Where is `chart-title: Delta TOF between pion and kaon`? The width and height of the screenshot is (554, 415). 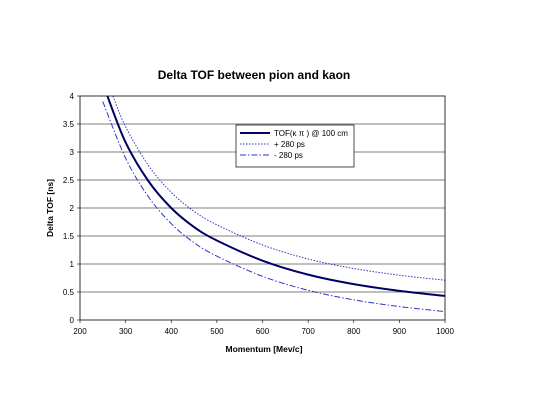
chart-title: Delta TOF between pion and kaon is located at coordinates (254, 75).